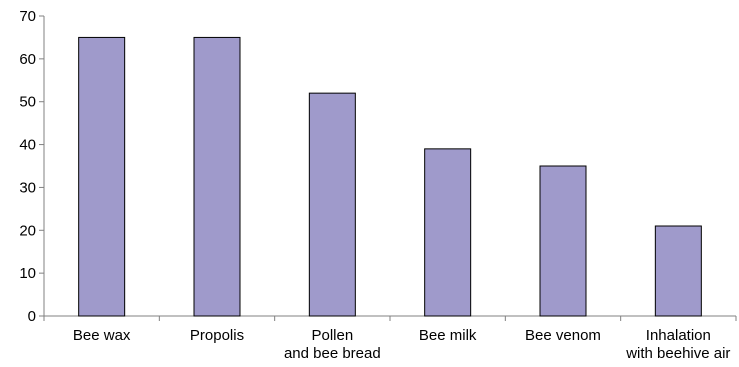 The image size is (739, 367). What do you see at coordinates (332, 335) in the screenshot?
I see `x-category-label: Pollen` at bounding box center [332, 335].